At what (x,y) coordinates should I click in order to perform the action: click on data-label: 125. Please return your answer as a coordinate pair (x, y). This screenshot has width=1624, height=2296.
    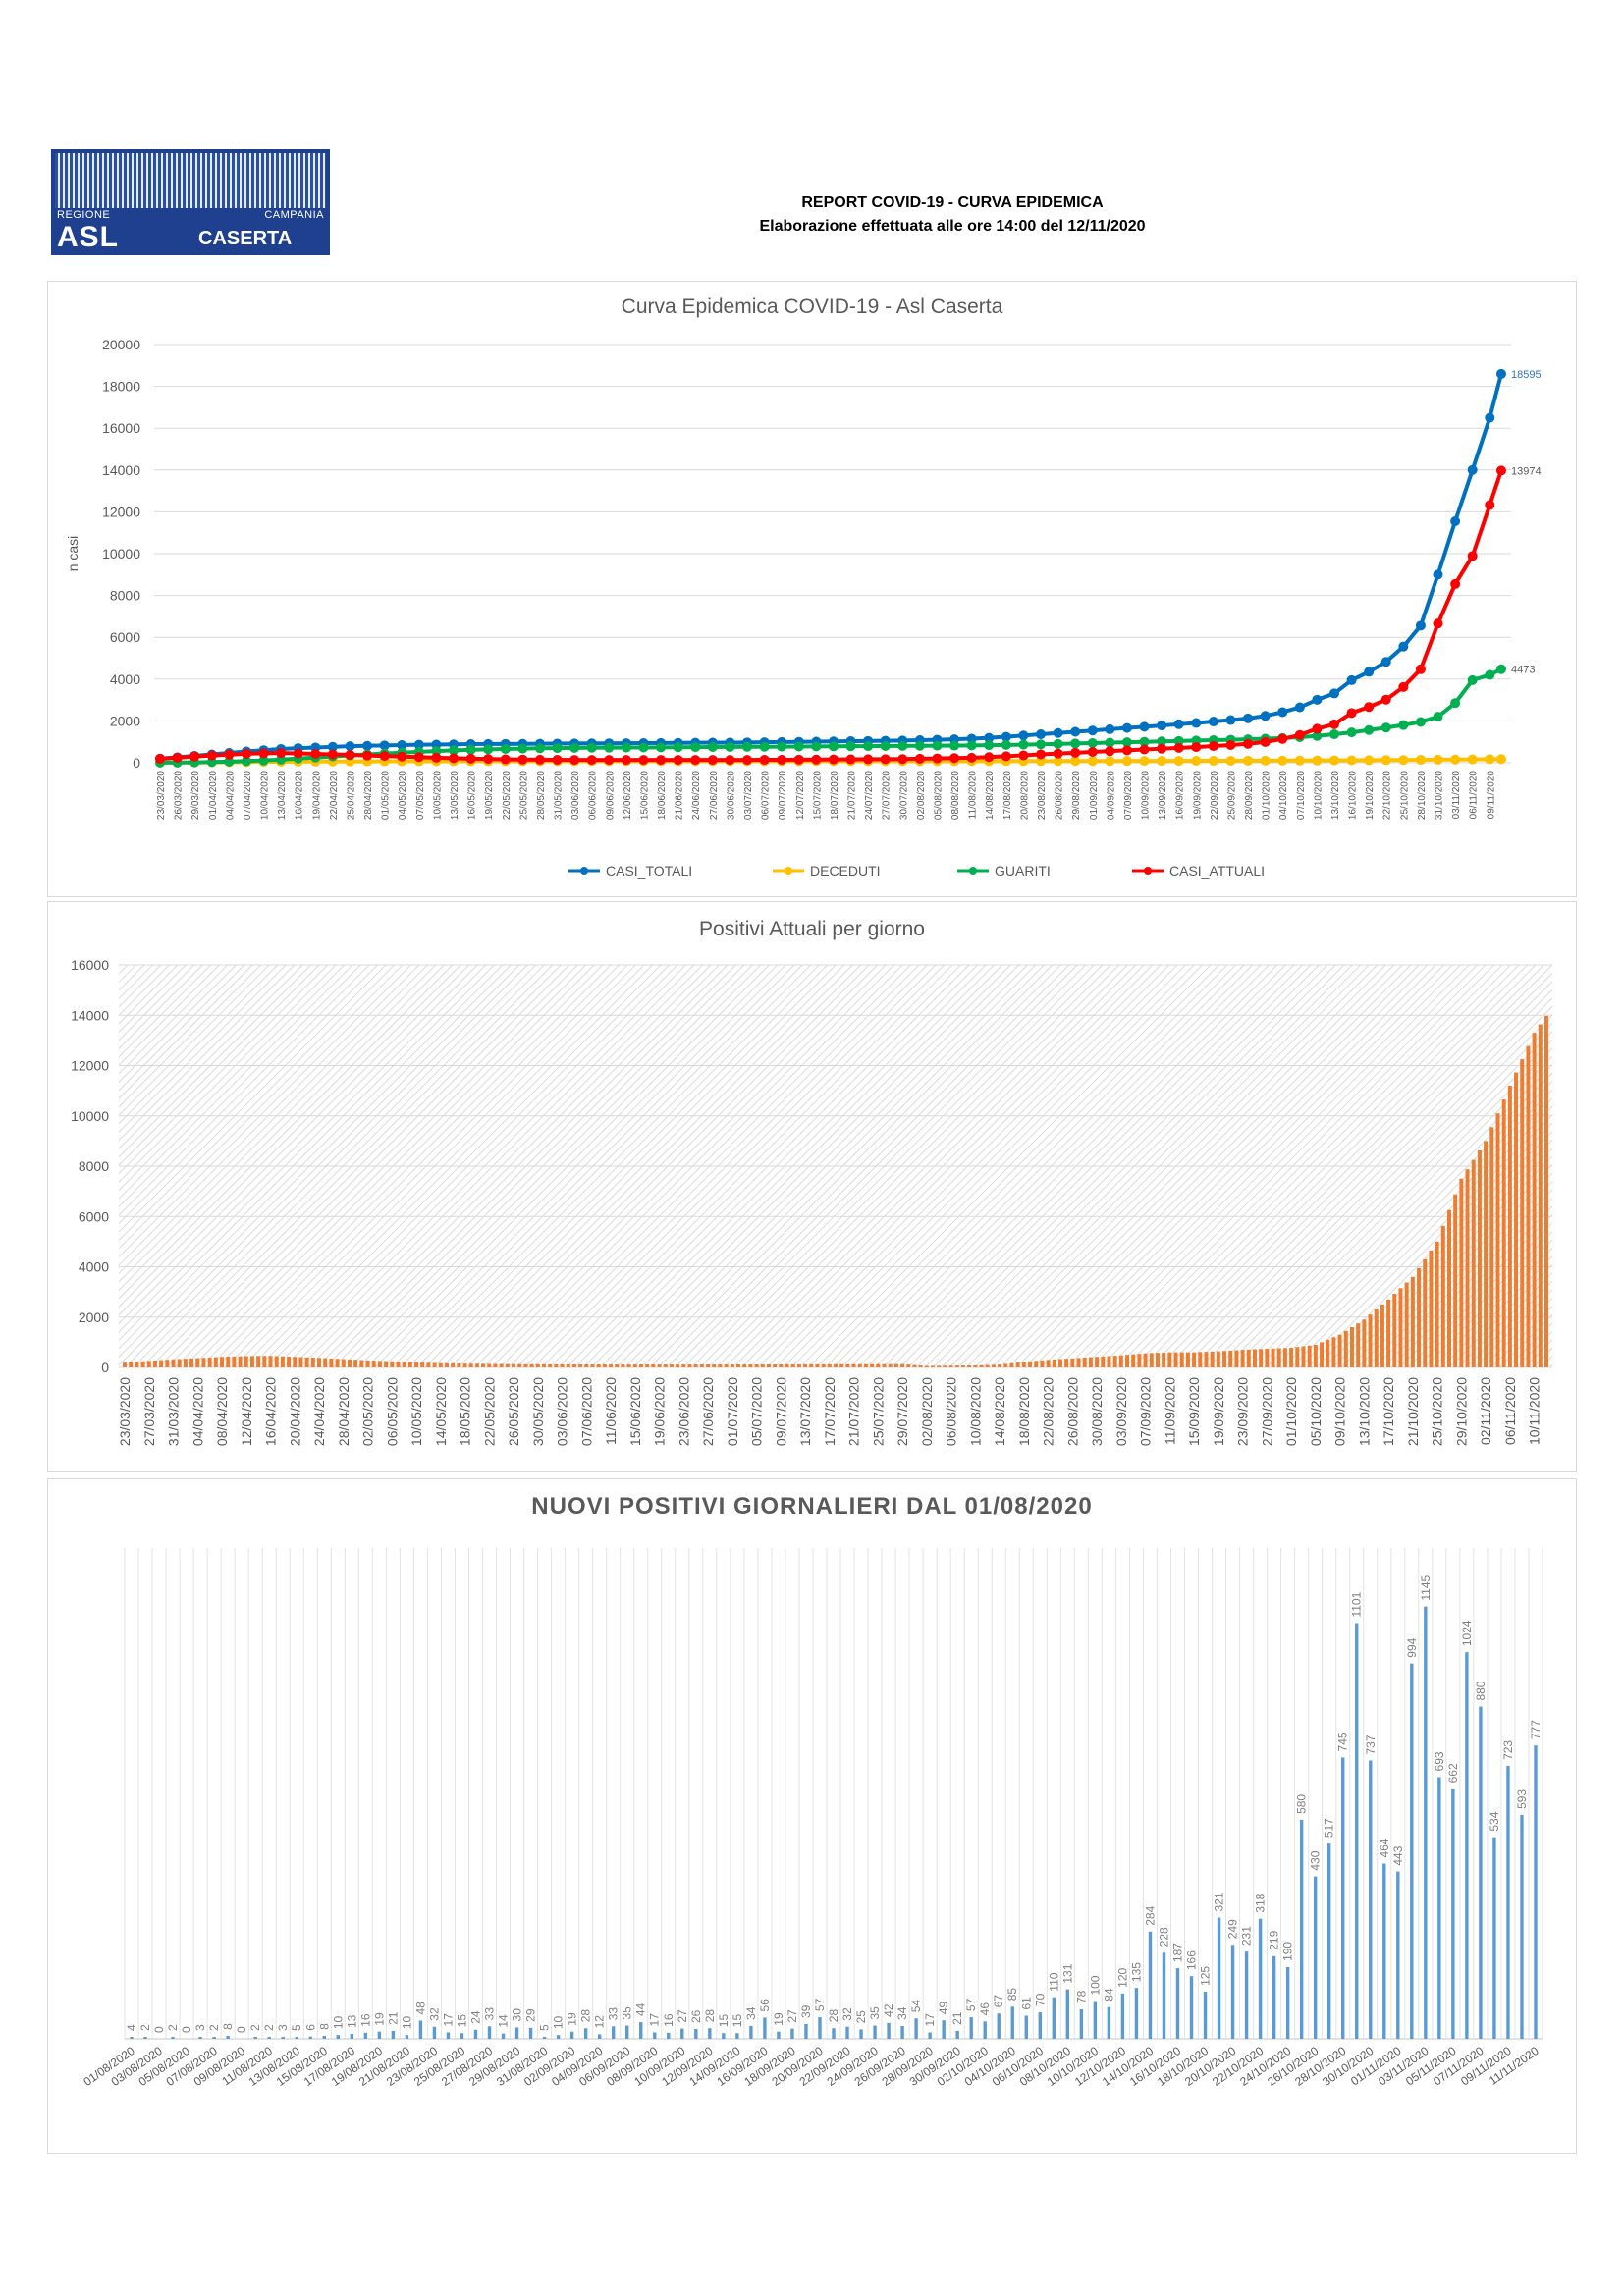
    Looking at the image, I should click on (1206, 1976).